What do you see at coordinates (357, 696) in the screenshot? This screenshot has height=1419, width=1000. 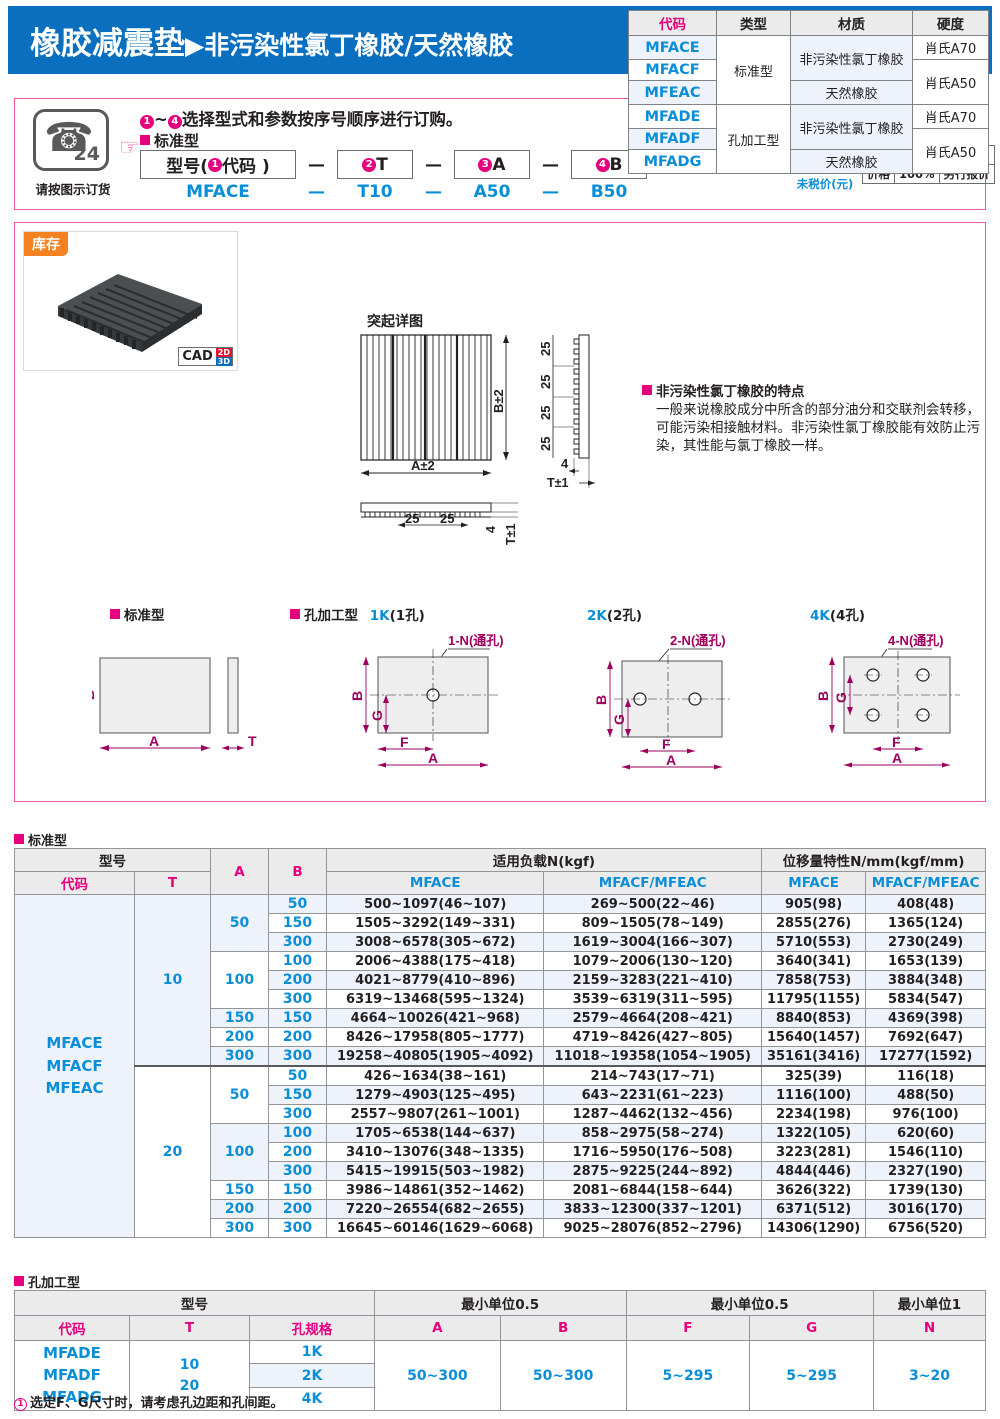 I see `svg-text: B` at bounding box center [357, 696].